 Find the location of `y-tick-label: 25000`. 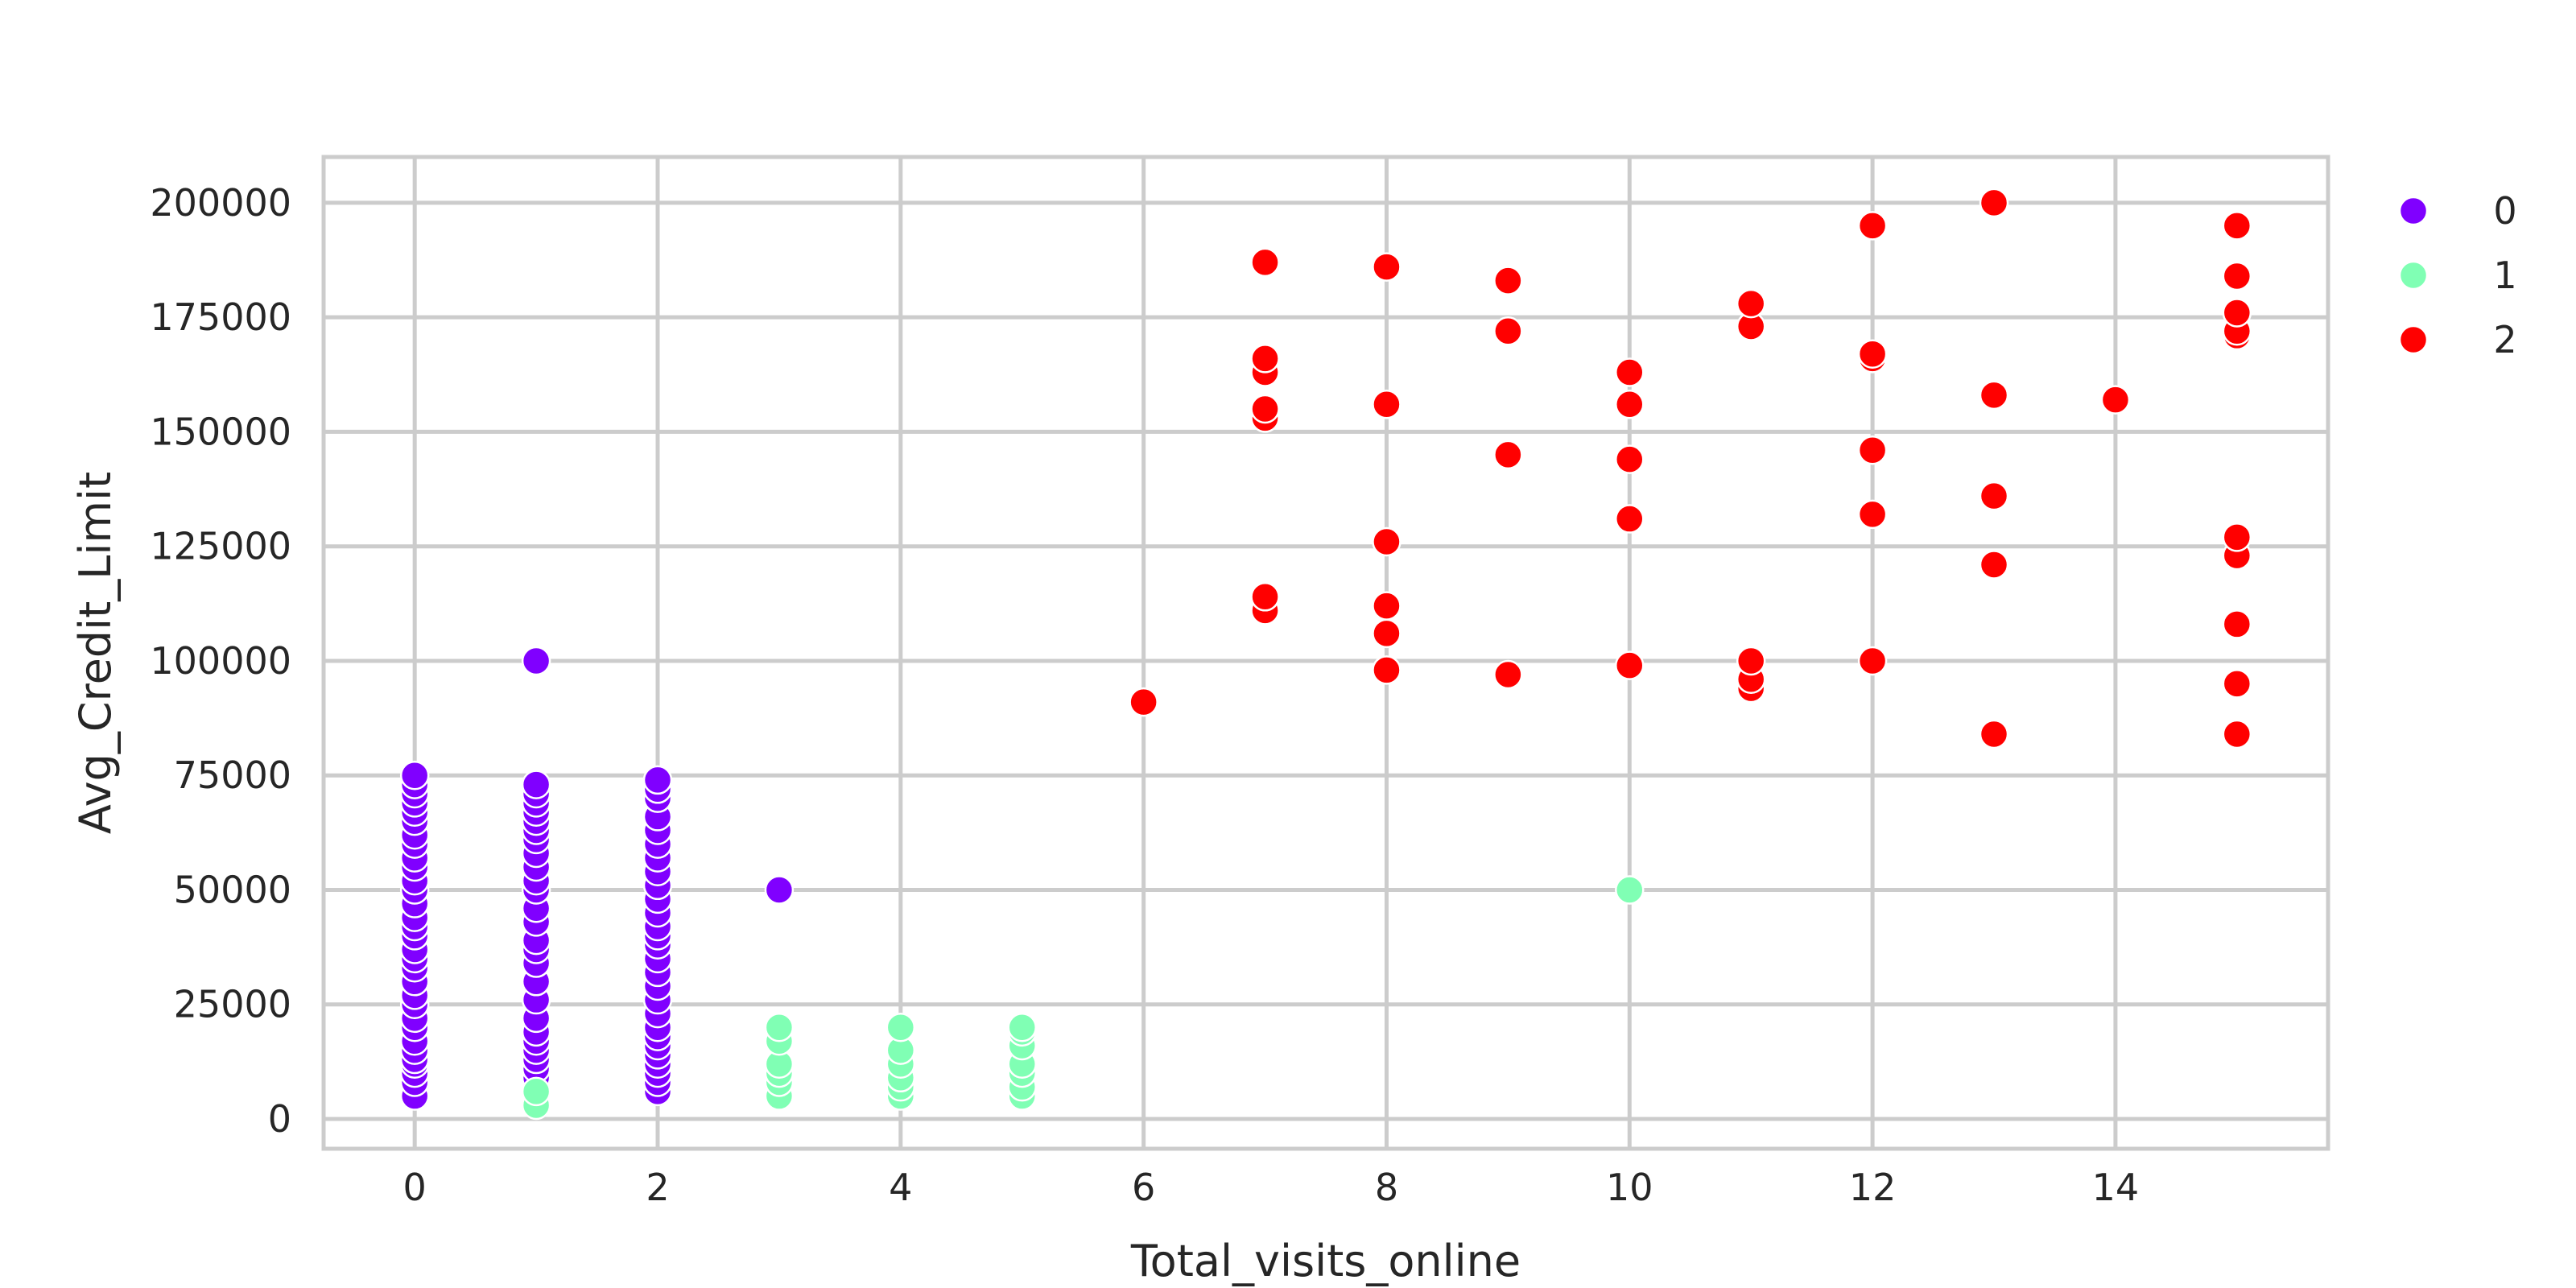

y-tick-label: 25000 is located at coordinates (232, 1005).